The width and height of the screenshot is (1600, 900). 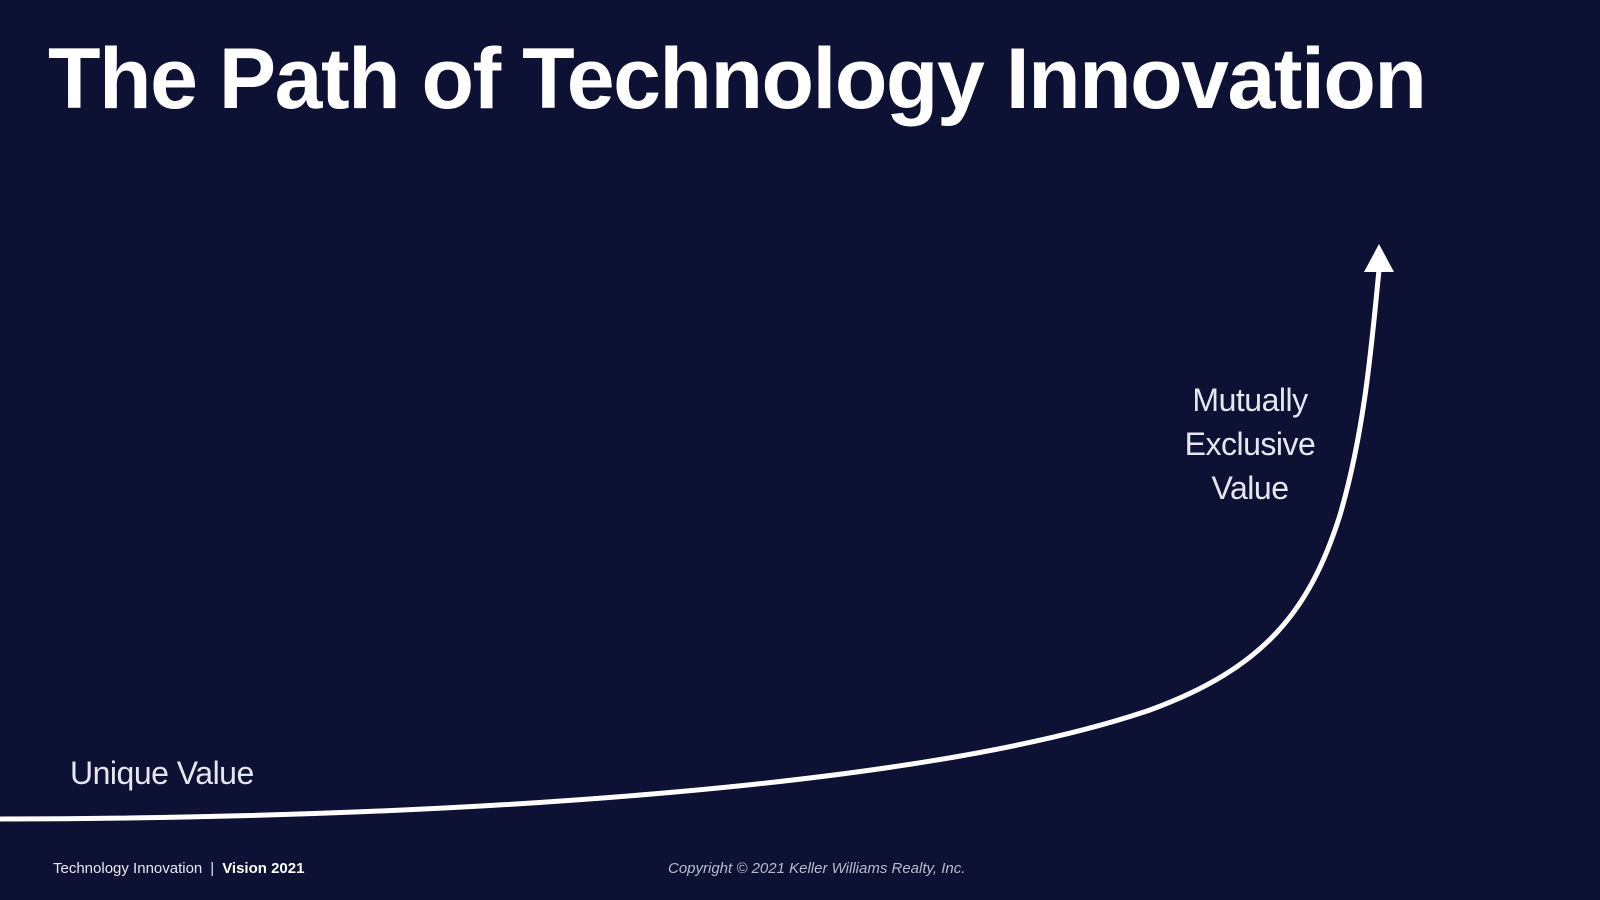 I want to click on footer-section-name: Technology Innovation, so click(x=128, y=868).